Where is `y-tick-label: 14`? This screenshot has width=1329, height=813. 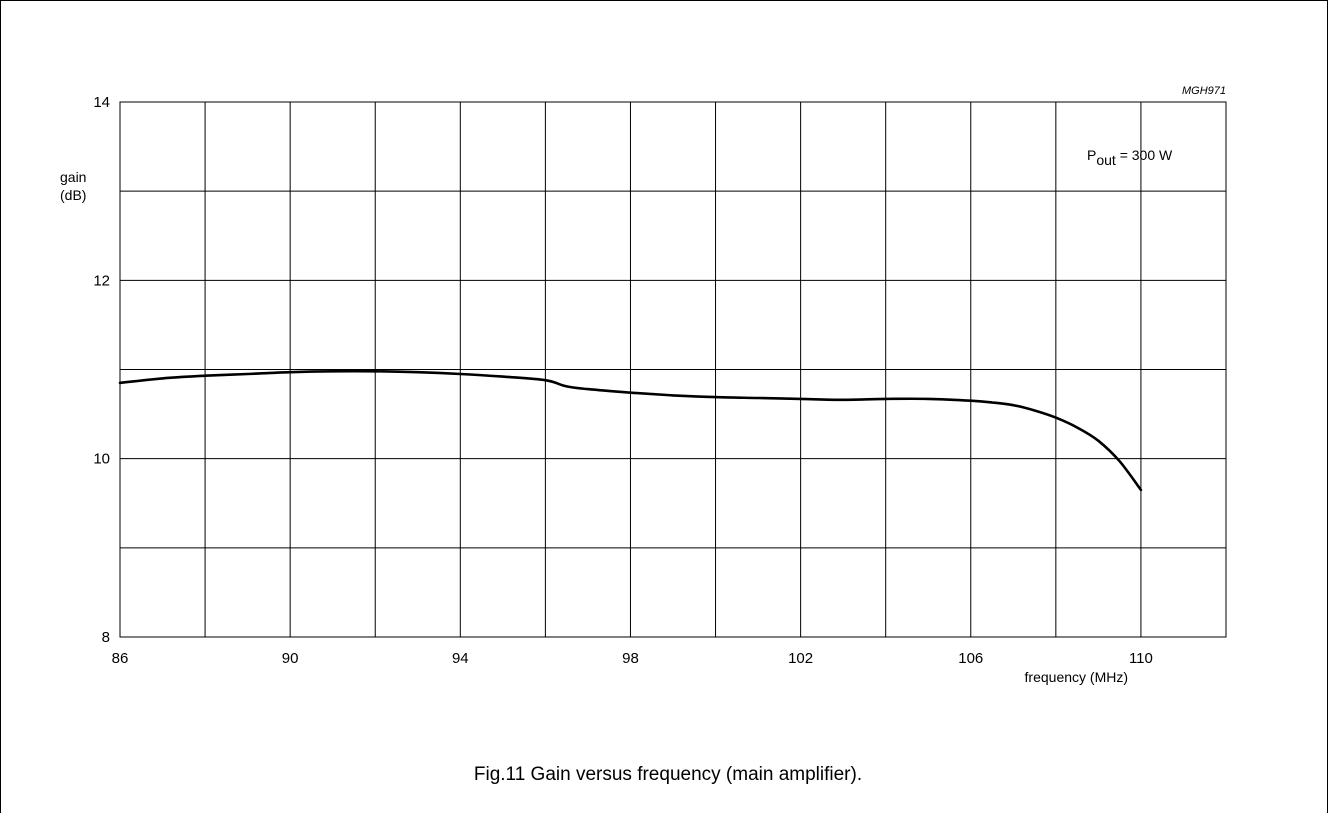 y-tick-label: 14 is located at coordinates (101, 102).